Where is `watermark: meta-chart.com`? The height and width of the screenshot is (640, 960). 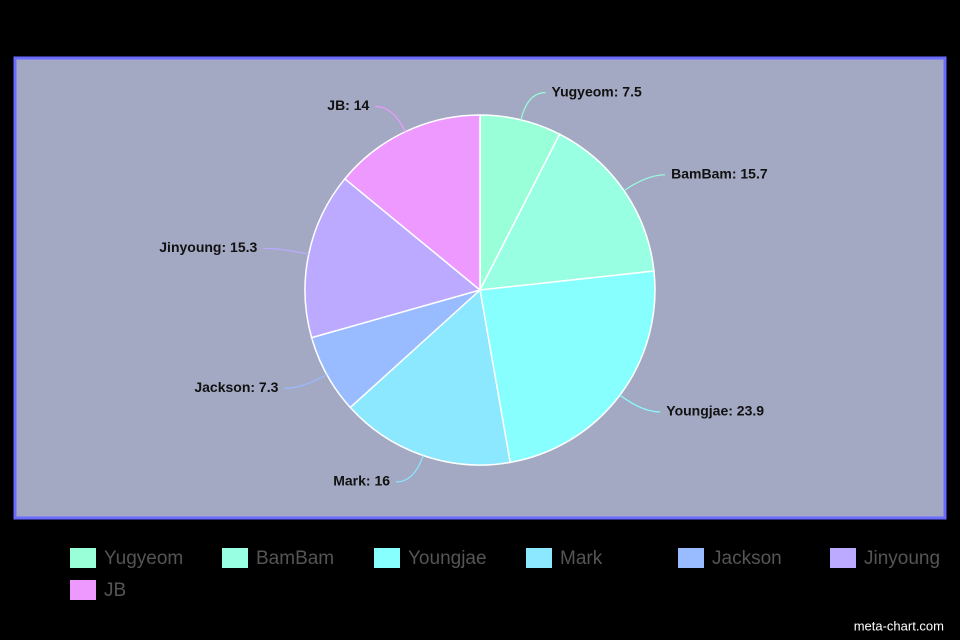
watermark: meta-chart.com is located at coordinates (899, 625).